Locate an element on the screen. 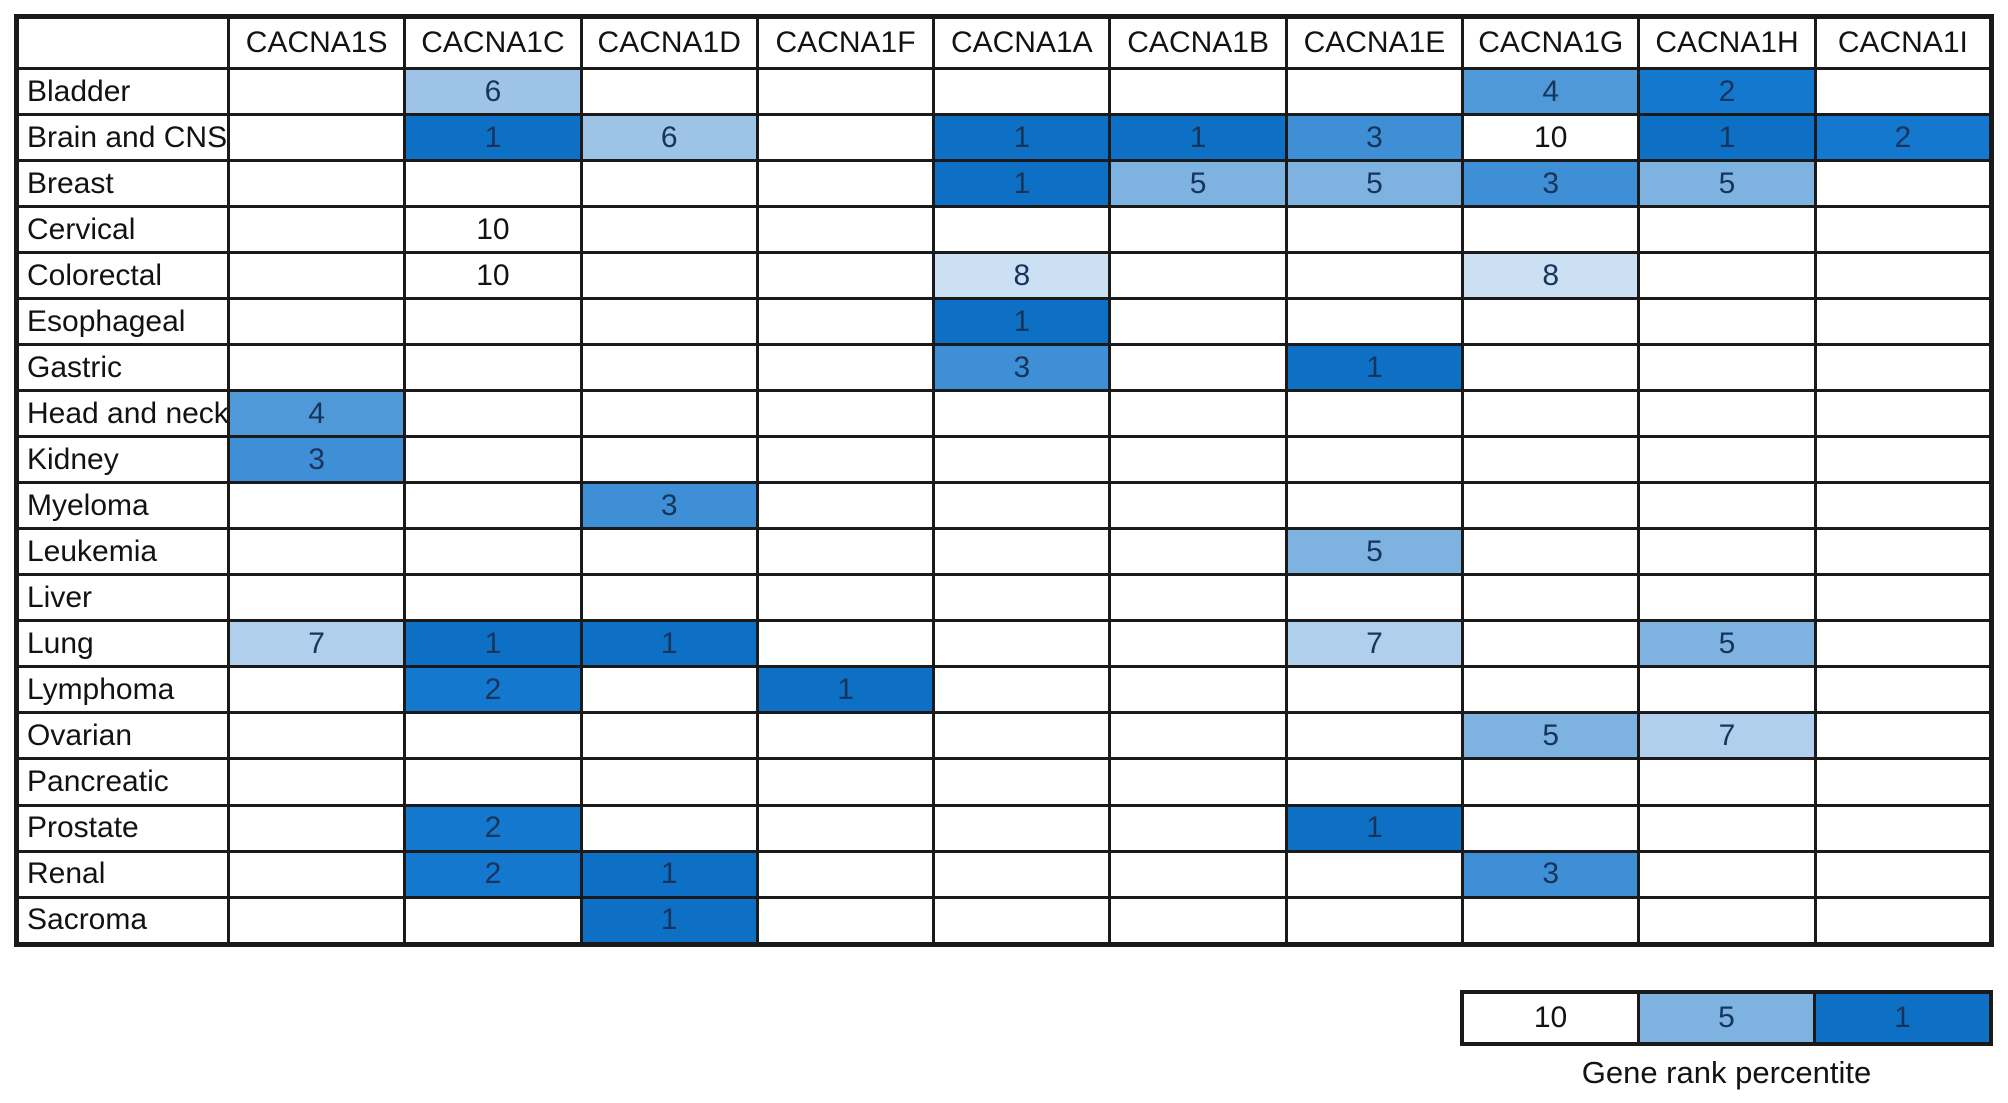 This screenshot has height=1103, width=2008. row-label: Cervical is located at coordinates (122, 230).